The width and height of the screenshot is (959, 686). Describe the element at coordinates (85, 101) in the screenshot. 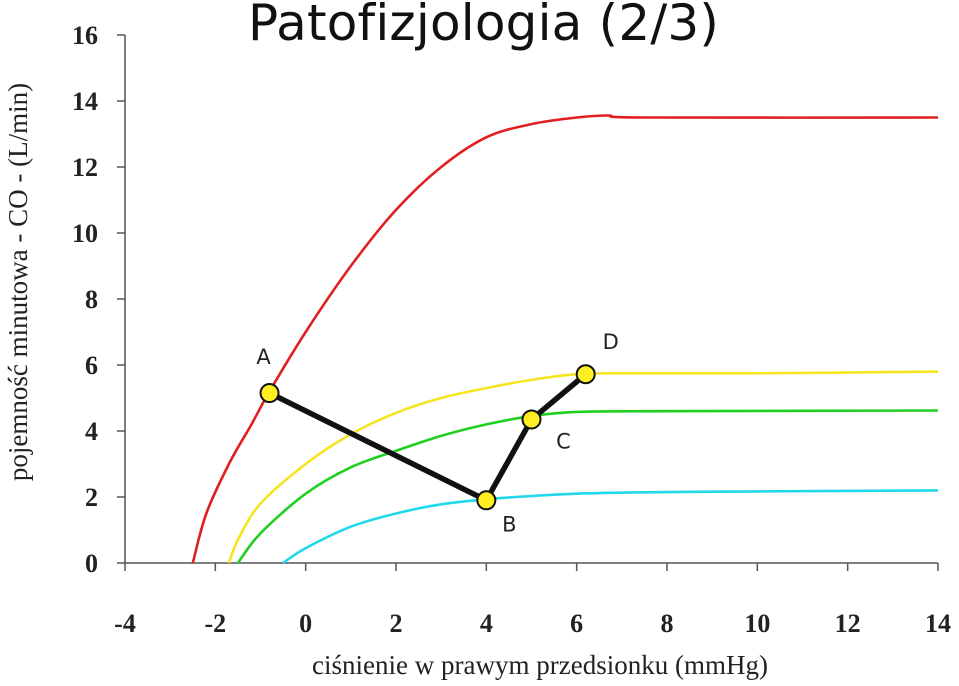

I see `y-tick-label: 14` at that location.